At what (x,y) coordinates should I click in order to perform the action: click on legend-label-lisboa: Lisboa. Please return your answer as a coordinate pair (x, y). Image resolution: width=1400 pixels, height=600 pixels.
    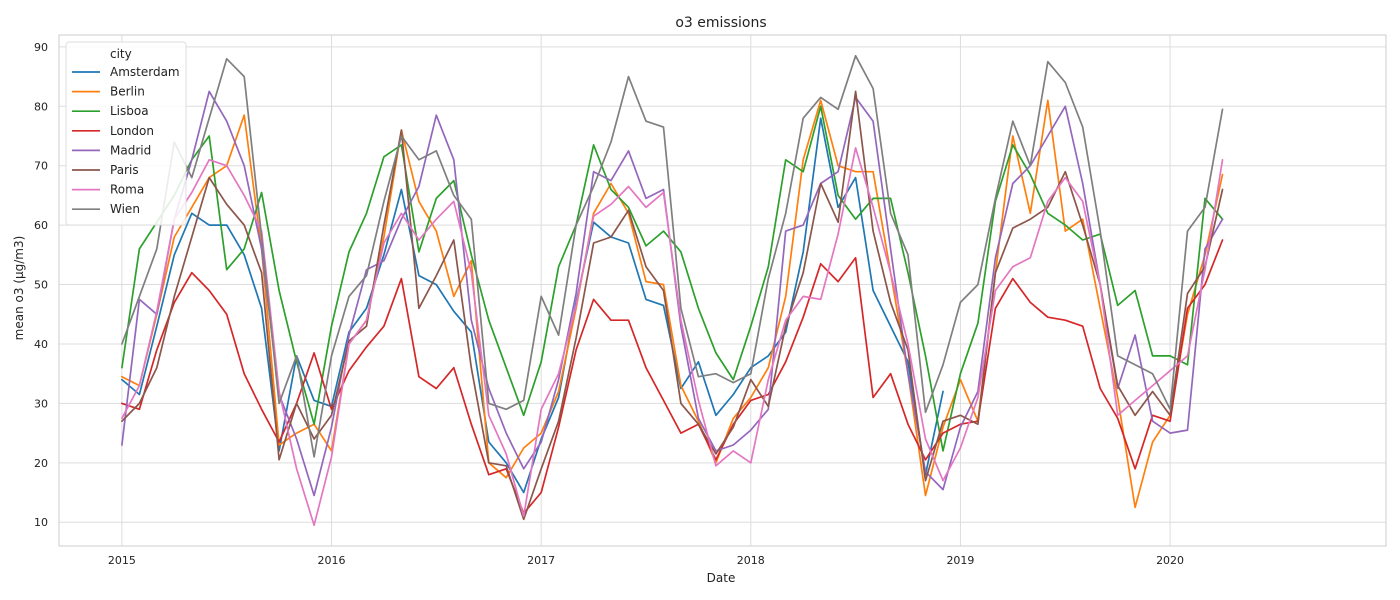
    Looking at the image, I should click on (129, 111).